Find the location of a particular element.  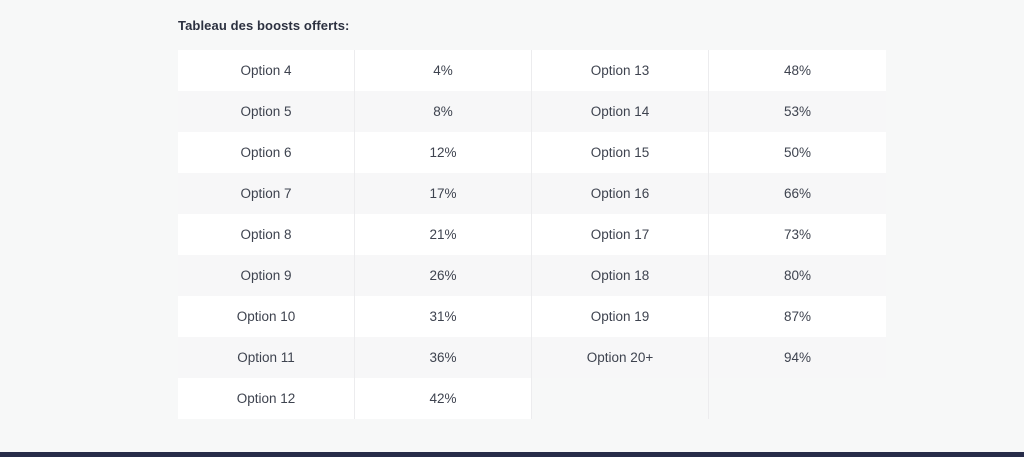

boost-percentage-cell: 17% is located at coordinates (443, 193).